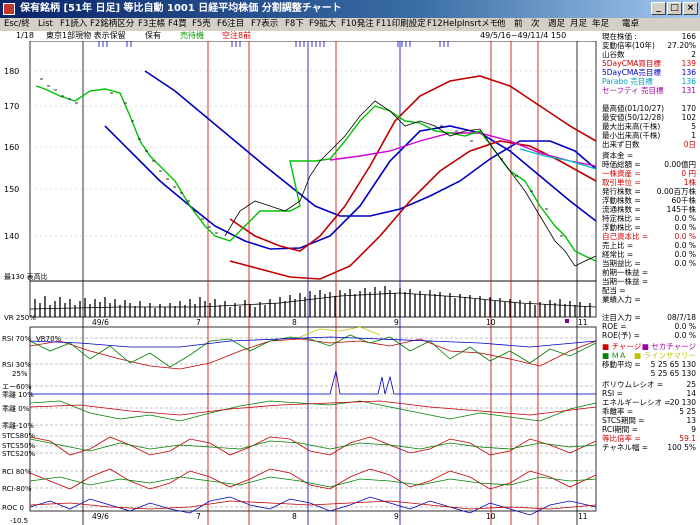  Describe the element at coordinates (601, 24) in the screenshot. I see `menu-yearly: 年足` at that location.